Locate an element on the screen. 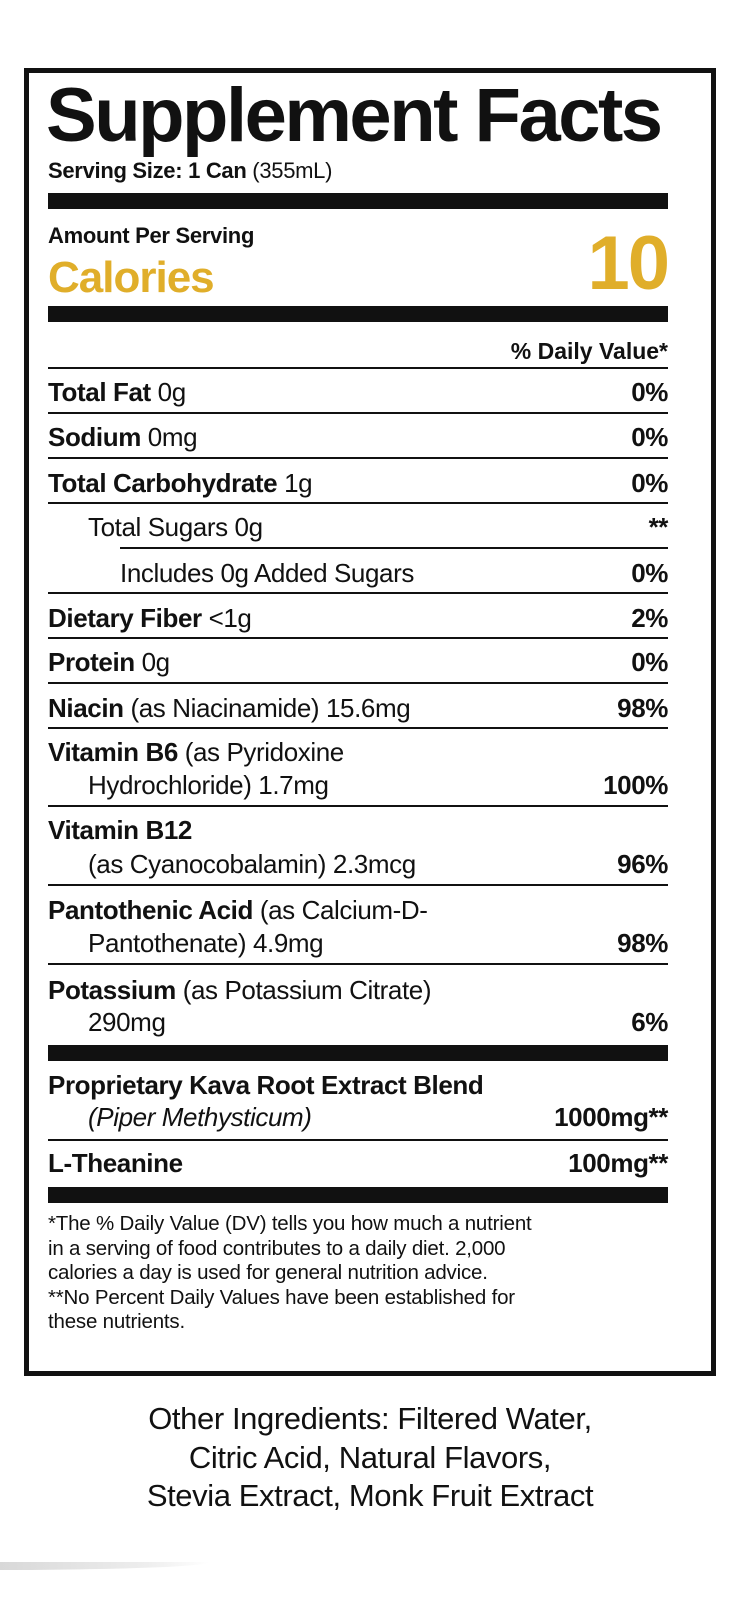 This screenshot has width=740, height=1610. text-line: 290mg is located at coordinates (127, 1022).